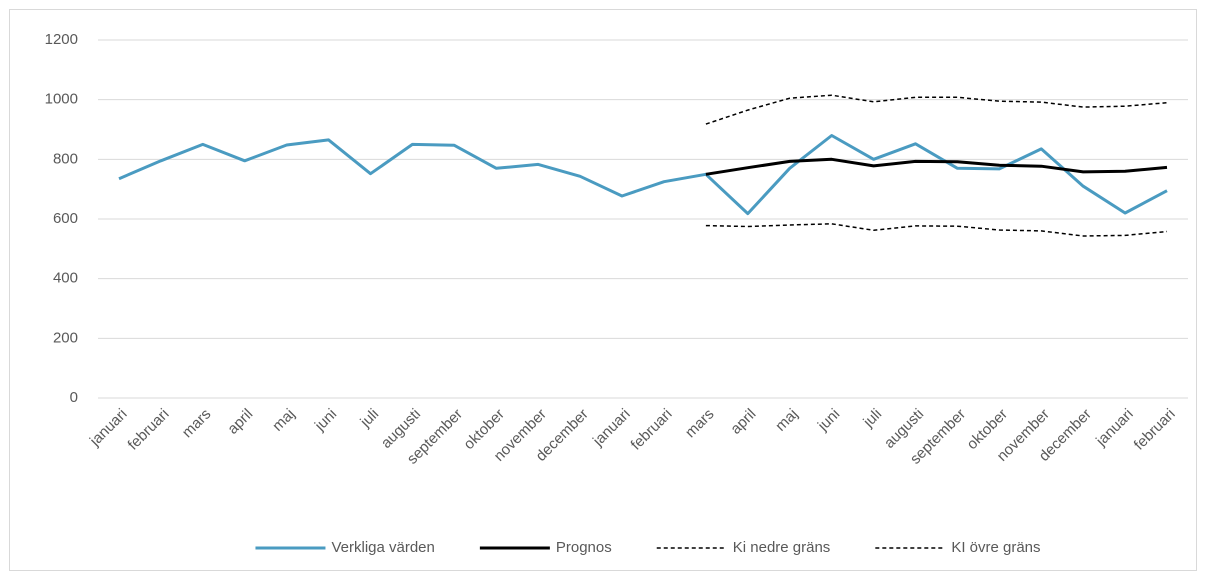 Image resolution: width=1206 pixels, height=583 pixels. What do you see at coordinates (65, 218) in the screenshot?
I see `y-tick-label: 600` at bounding box center [65, 218].